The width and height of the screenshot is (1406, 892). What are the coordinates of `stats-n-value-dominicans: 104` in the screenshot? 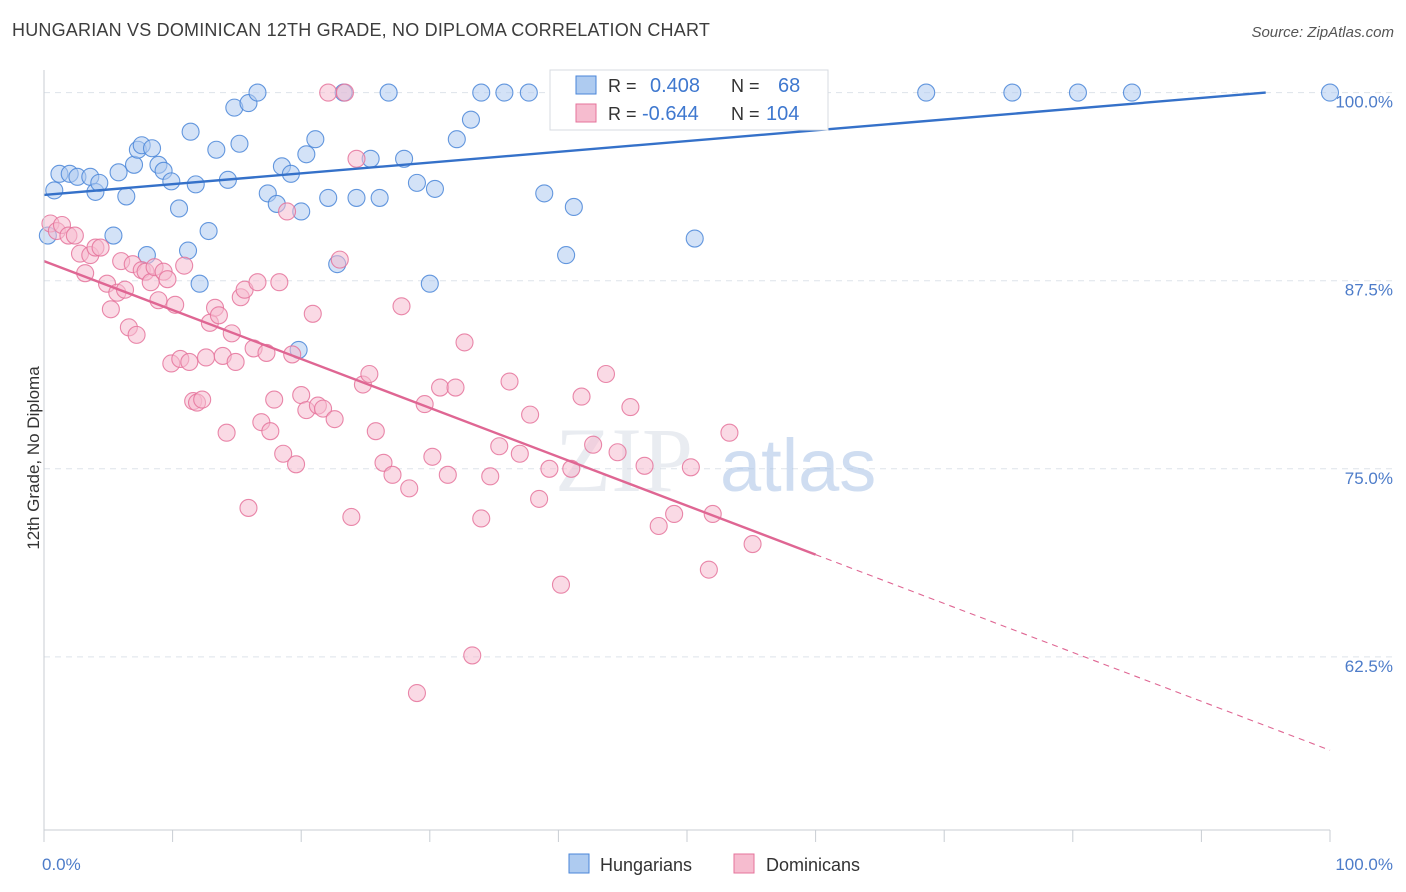 It's located at (782, 114).